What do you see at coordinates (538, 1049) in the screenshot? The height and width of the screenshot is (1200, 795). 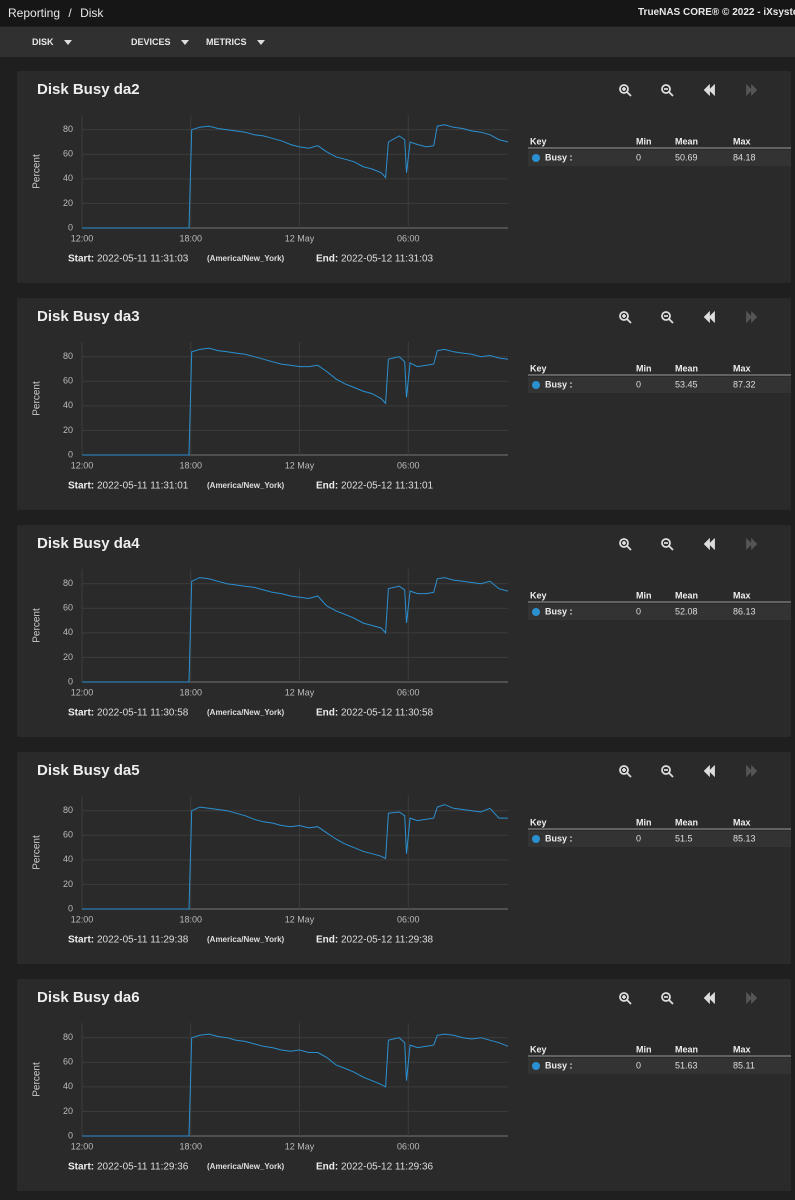 I see `legend-header: Key` at bounding box center [538, 1049].